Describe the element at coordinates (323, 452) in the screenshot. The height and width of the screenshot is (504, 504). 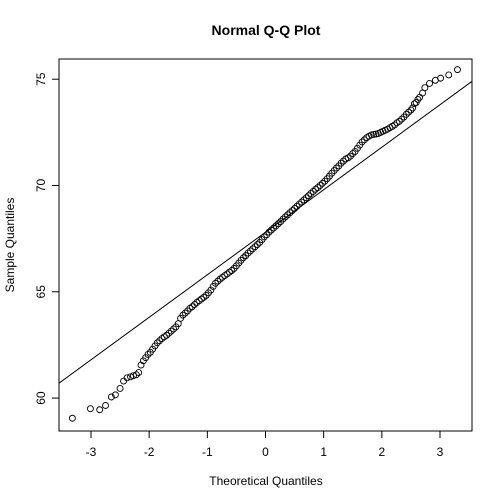
I see `x-tick-label: 1` at that location.